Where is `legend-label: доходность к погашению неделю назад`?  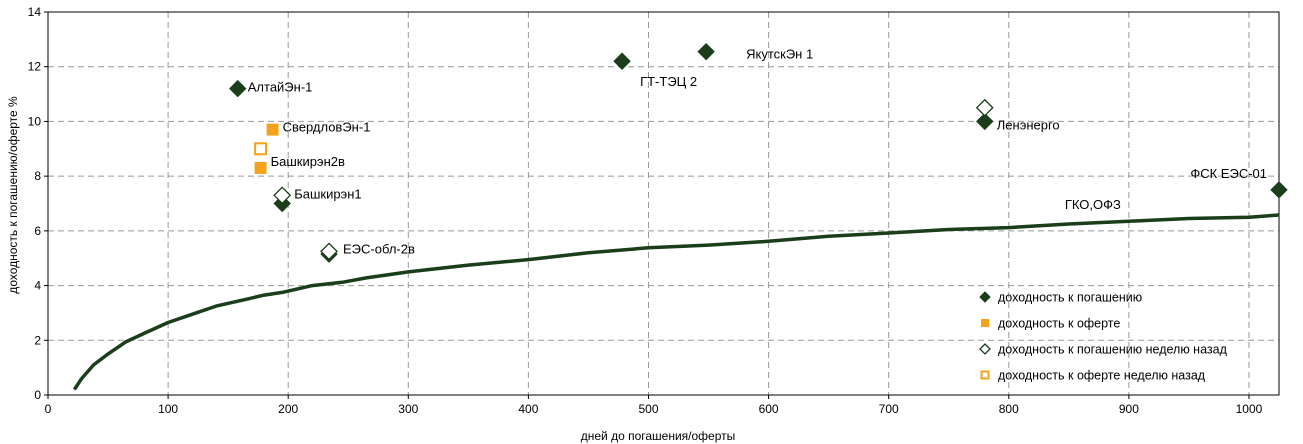
legend-label: доходность к погашению неделю назад is located at coordinates (1113, 350).